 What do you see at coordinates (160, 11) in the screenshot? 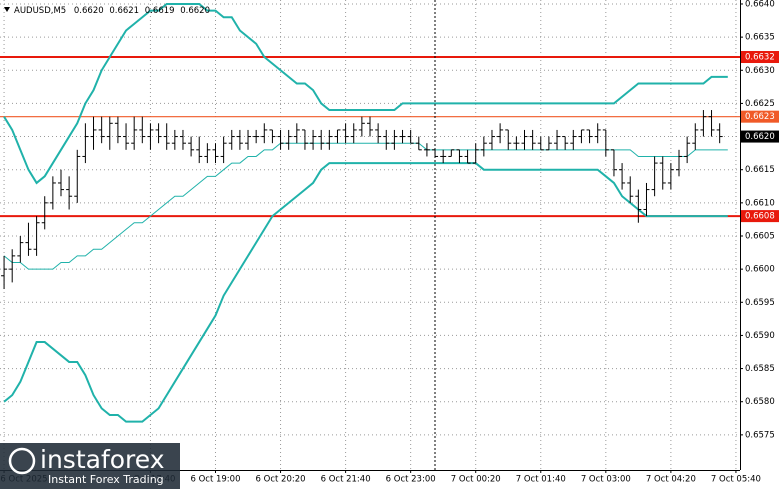
I see `low-value: 0.6619` at bounding box center [160, 11].